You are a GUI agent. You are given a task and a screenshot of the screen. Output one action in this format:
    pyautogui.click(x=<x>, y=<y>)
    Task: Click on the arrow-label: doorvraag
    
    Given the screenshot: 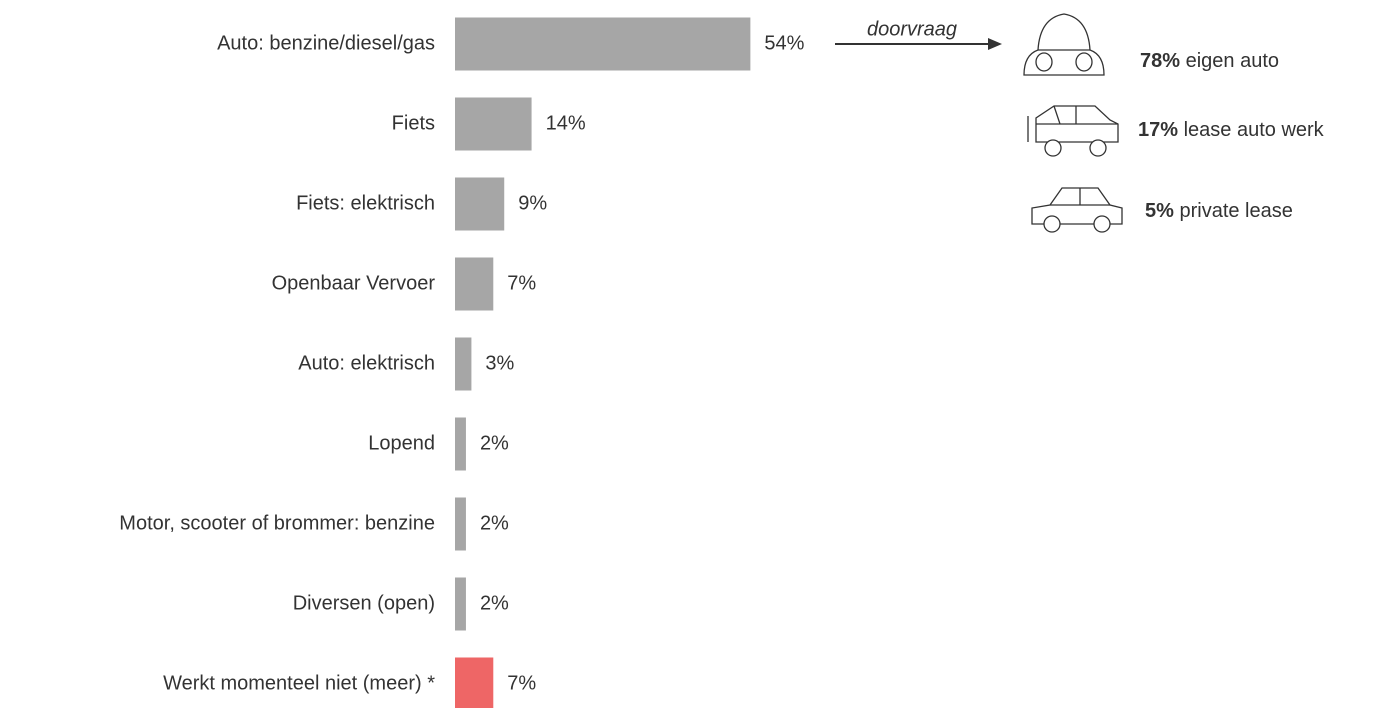 What is the action you would take?
    pyautogui.click(x=912, y=29)
    